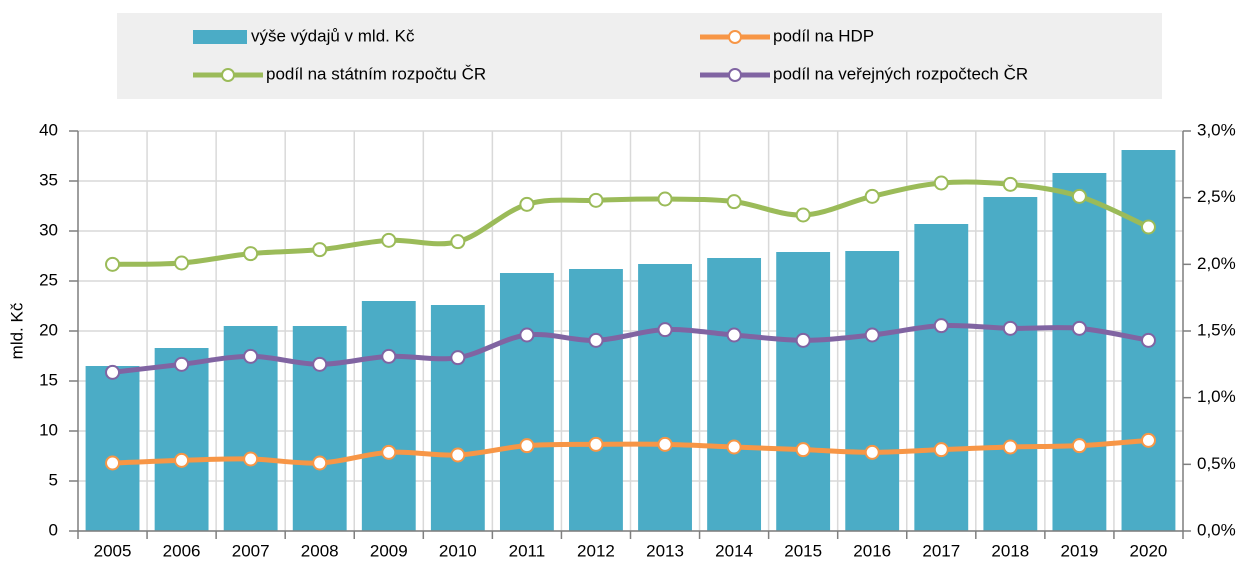 The height and width of the screenshot is (564, 1251). I want to click on y2-tick-label: 2,5%, so click(1216, 196).